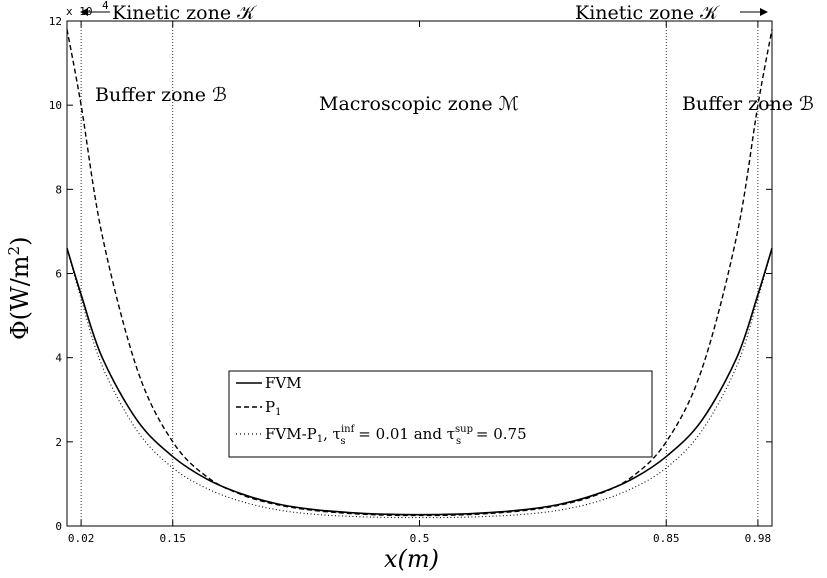 This screenshot has width=827, height=578. Describe the element at coordinates (420, 538) in the screenshot. I see `x-tick-label: 0.5` at that location.